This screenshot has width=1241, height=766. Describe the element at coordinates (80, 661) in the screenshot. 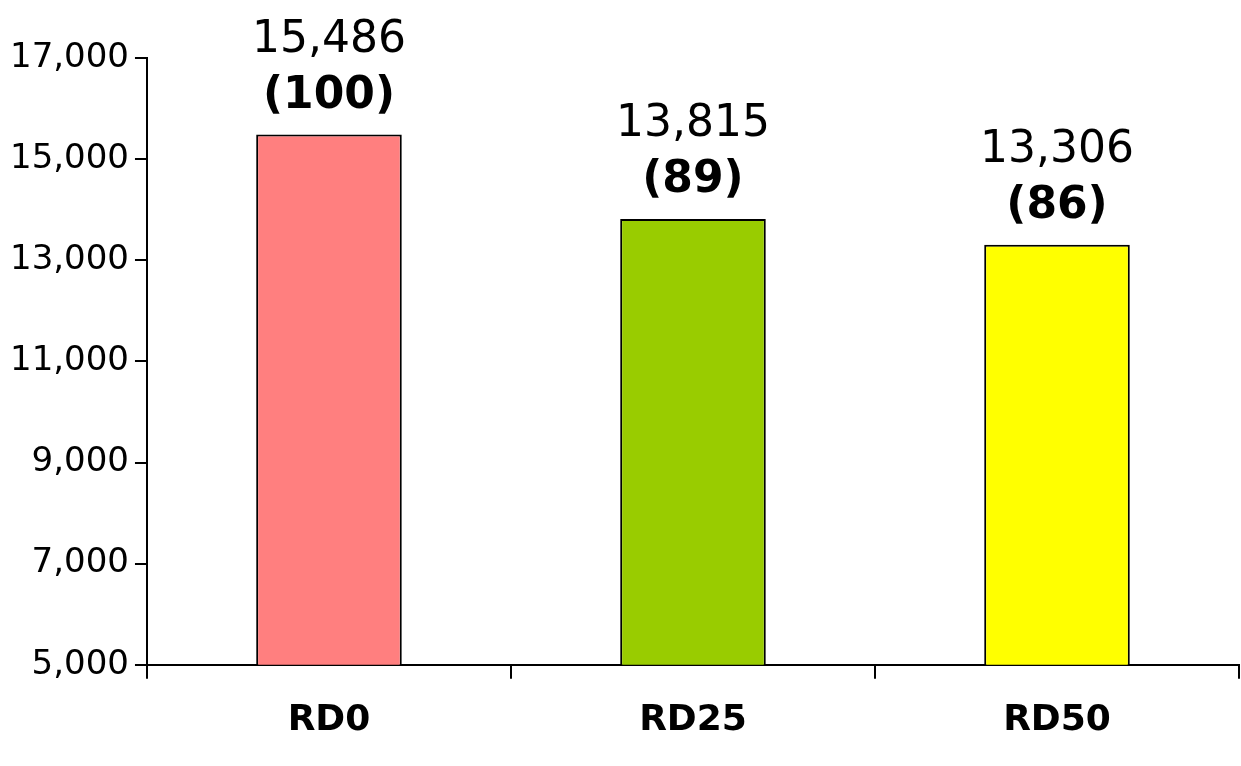

I see `y-tick-label: 5,000` at that location.